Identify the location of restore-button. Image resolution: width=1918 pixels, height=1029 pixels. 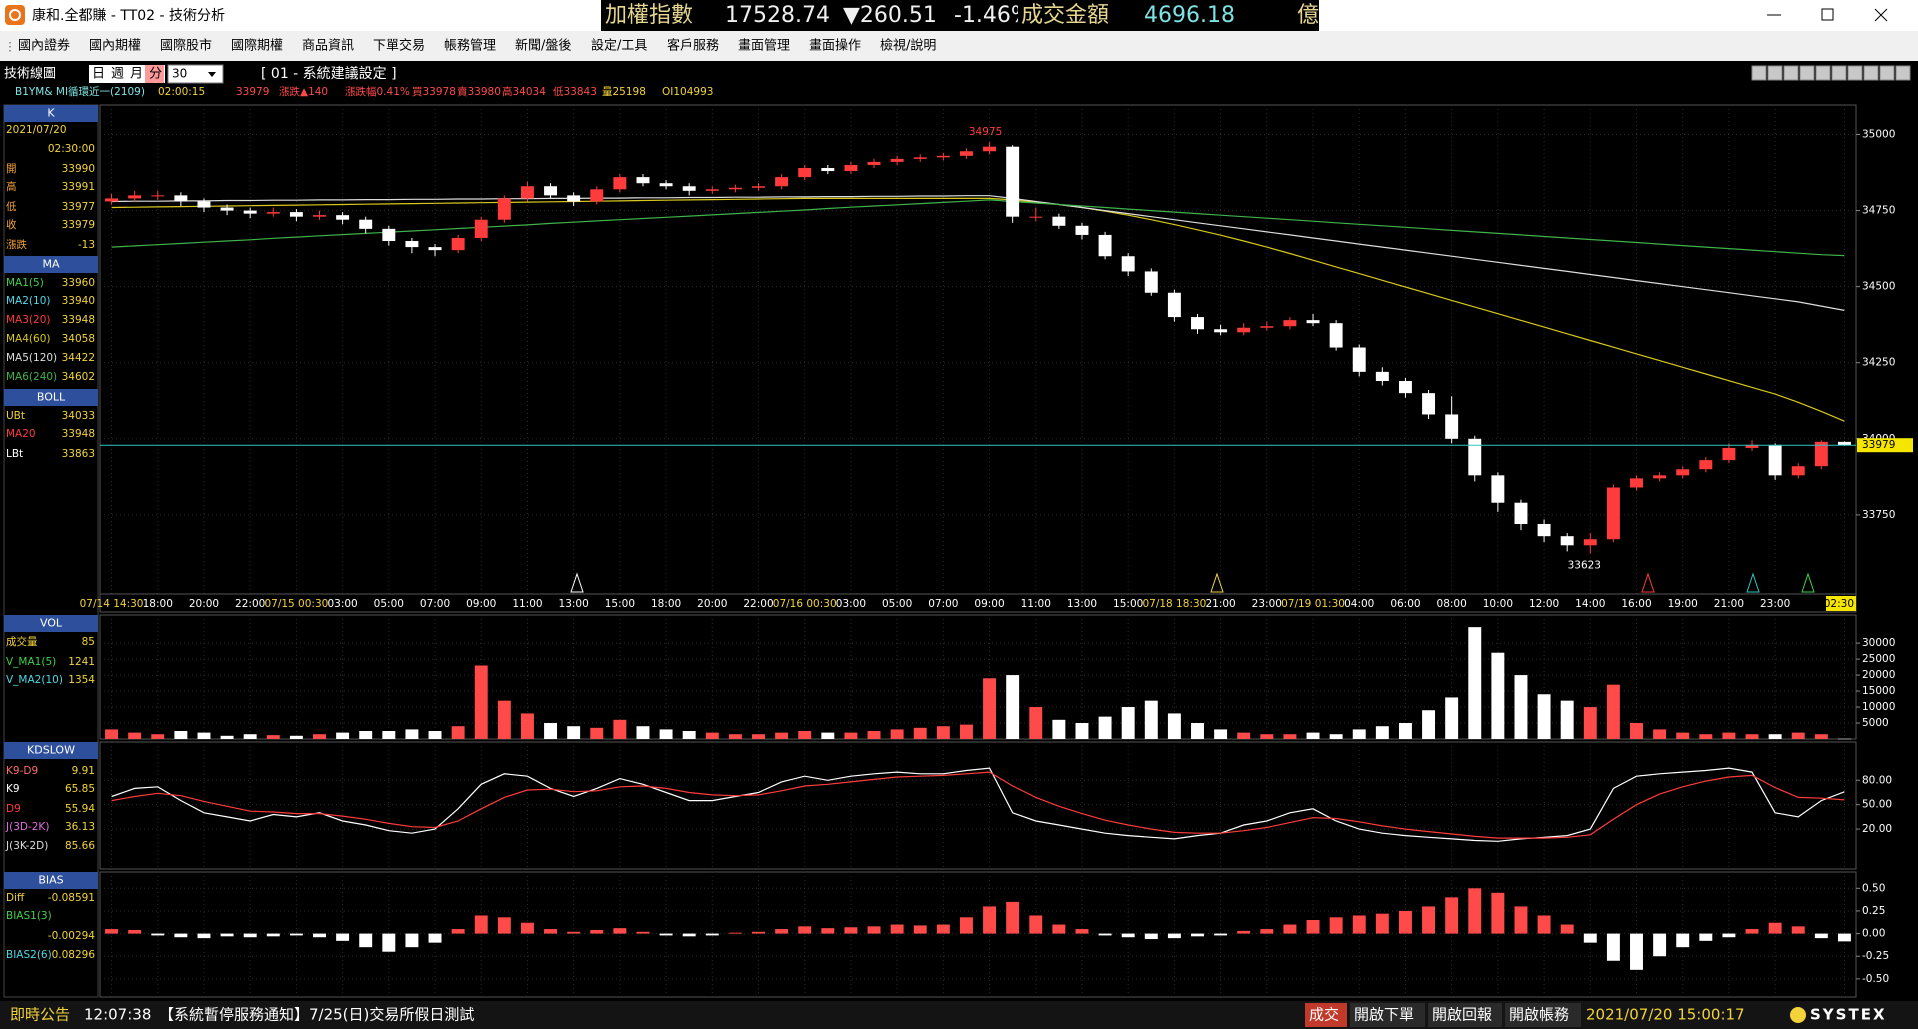
(1827, 14).